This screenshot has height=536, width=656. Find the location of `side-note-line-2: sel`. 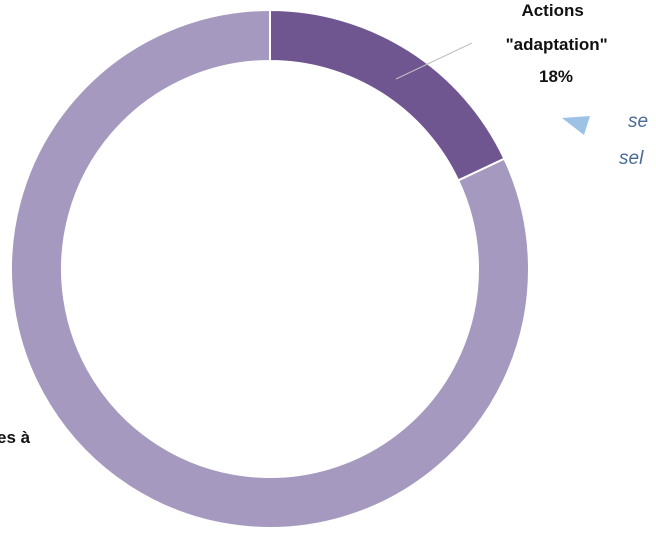

side-note-line-2: sel is located at coordinates (631, 158).